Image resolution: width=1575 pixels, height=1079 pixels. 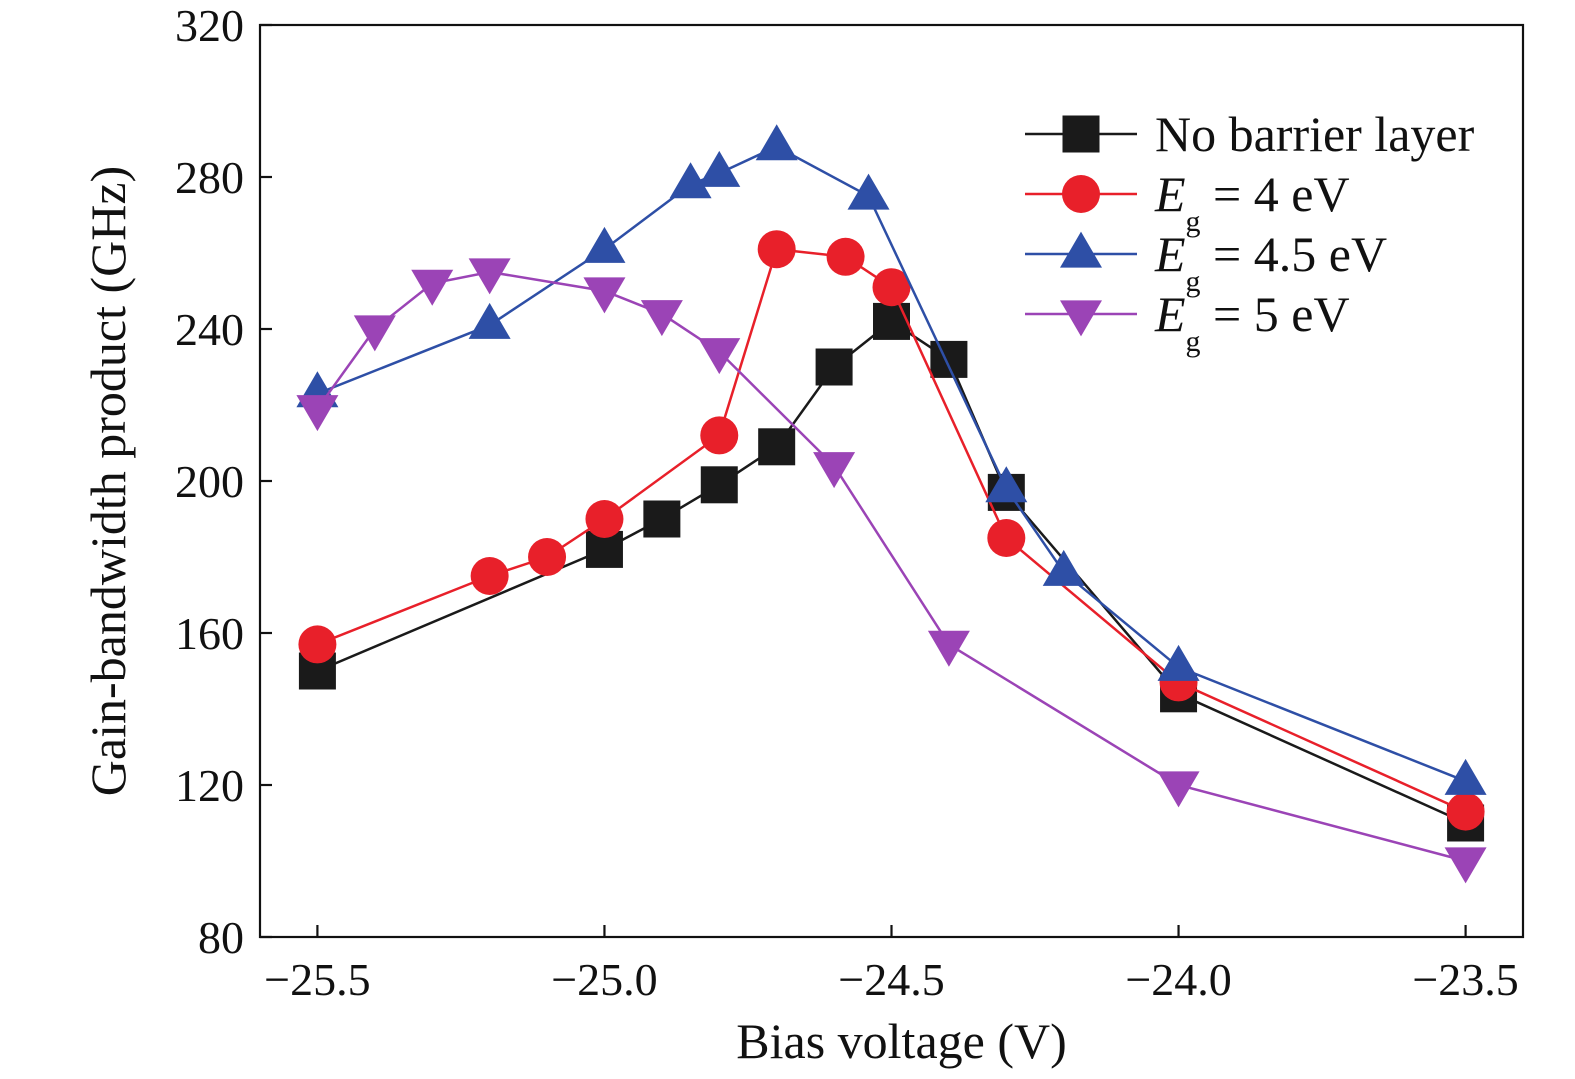 What do you see at coordinates (209, 633) in the screenshot?
I see `y-tick-label-3: 160` at bounding box center [209, 633].